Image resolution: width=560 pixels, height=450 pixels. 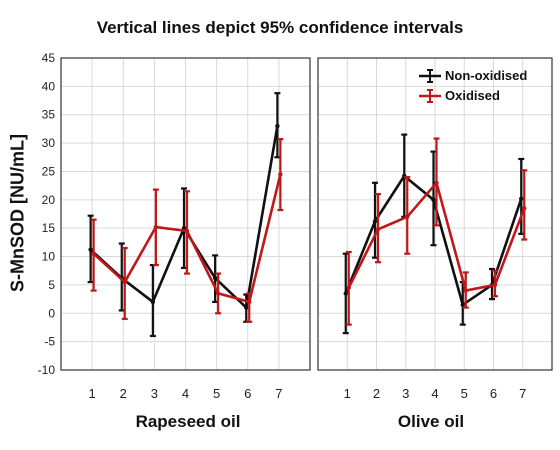 I want to click on y-tick-label: 10, so click(x=49, y=257).